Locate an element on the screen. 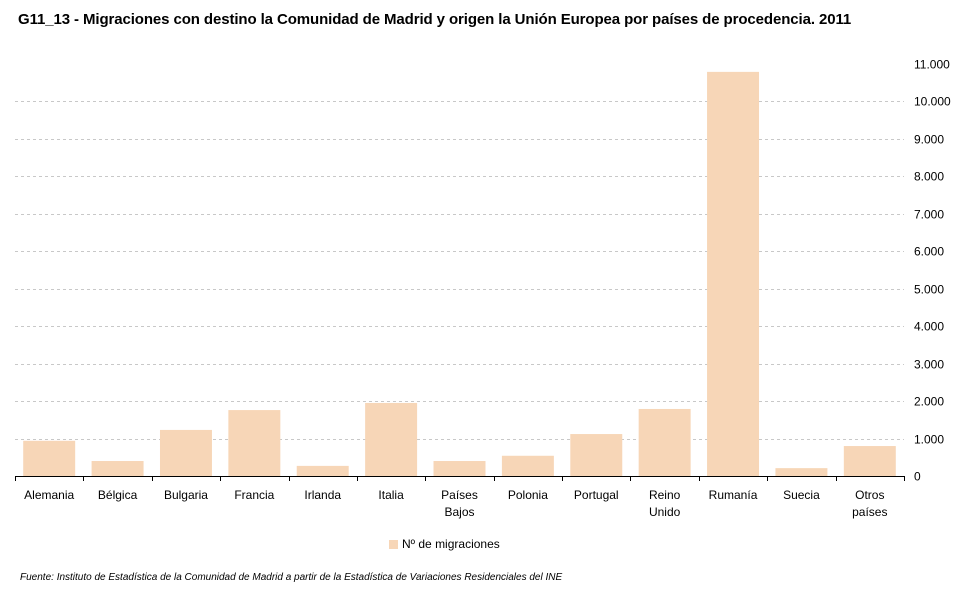  x-tick-label: Bulgaria is located at coordinates (186, 495).